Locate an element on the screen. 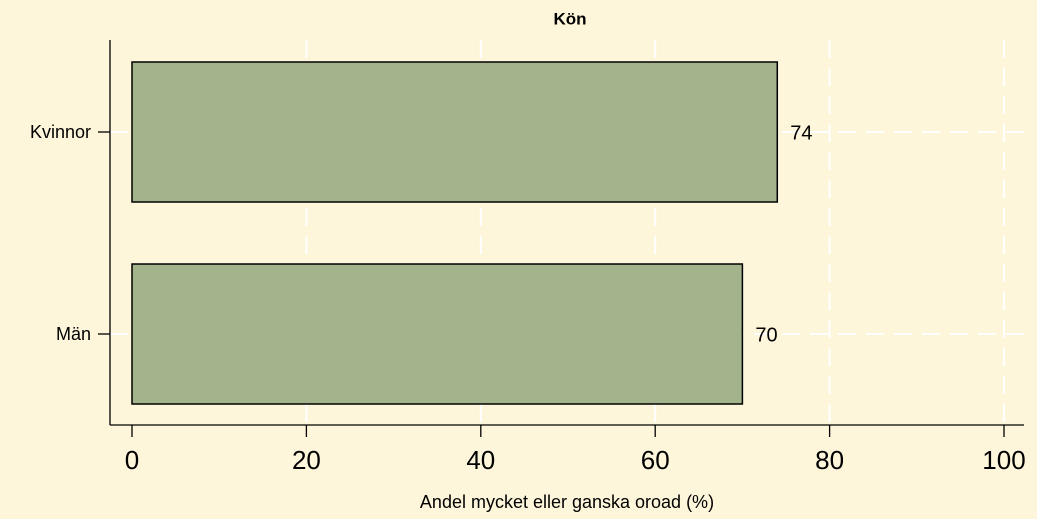 This screenshot has height=519, width=1037. x-tick-label: 40 is located at coordinates (480, 460).